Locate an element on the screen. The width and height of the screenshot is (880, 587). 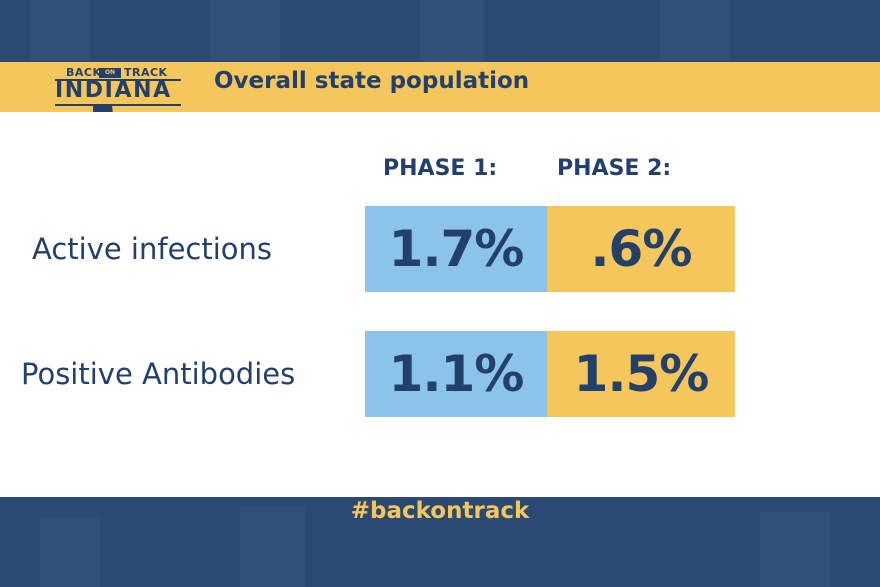
logo-on-text: ON is located at coordinates (110, 73).